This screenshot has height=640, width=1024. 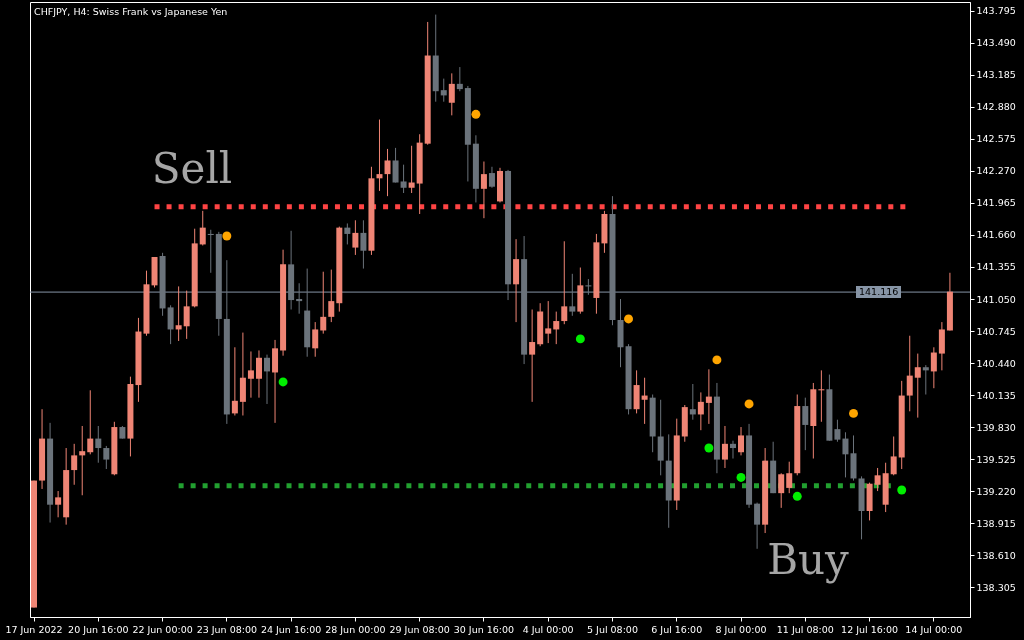 What do you see at coordinates (996, 363) in the screenshot?
I see `y-tick-label: 140.440` at bounding box center [996, 363].